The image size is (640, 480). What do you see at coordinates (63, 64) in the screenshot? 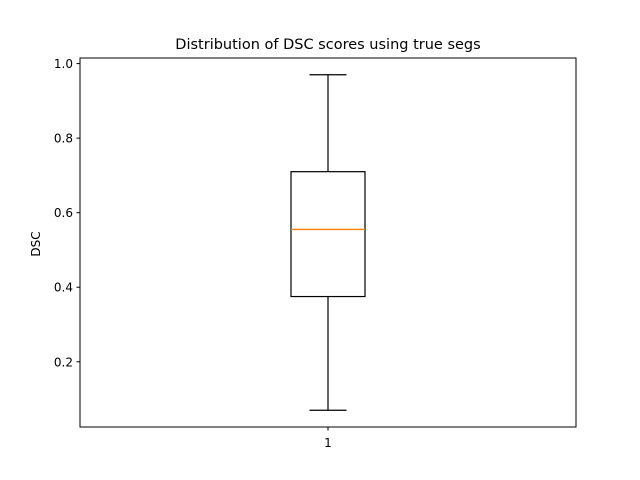
I see `y-tick-label: 1.0` at bounding box center [63, 64].